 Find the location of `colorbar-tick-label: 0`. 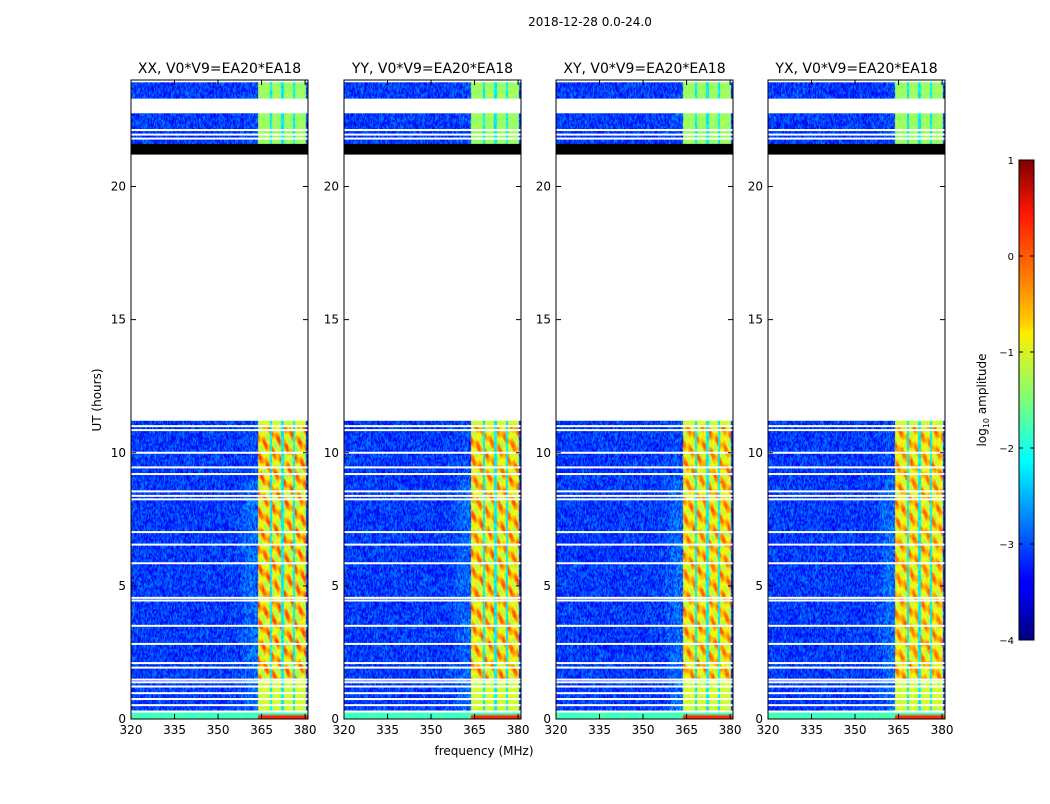

colorbar-tick-label: 0 is located at coordinates (1011, 257).